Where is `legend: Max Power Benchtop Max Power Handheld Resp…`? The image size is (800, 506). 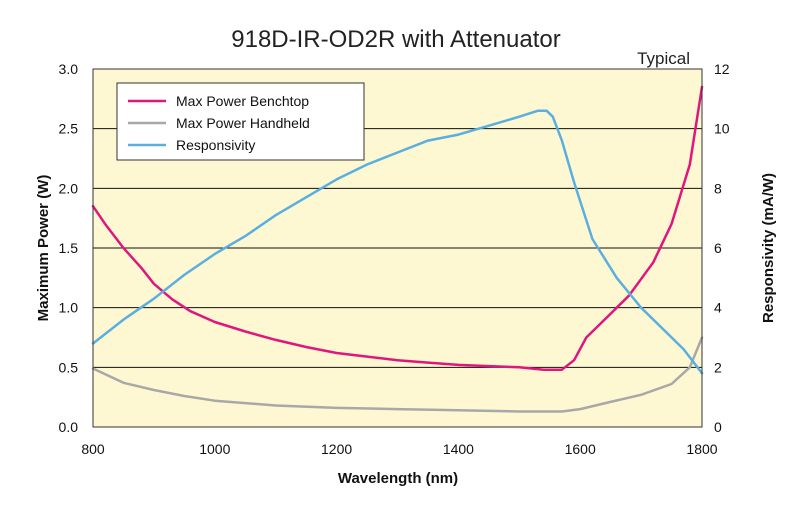
legend: Max Power Benchtop Max Power Handheld Resp… is located at coordinates (240, 121).